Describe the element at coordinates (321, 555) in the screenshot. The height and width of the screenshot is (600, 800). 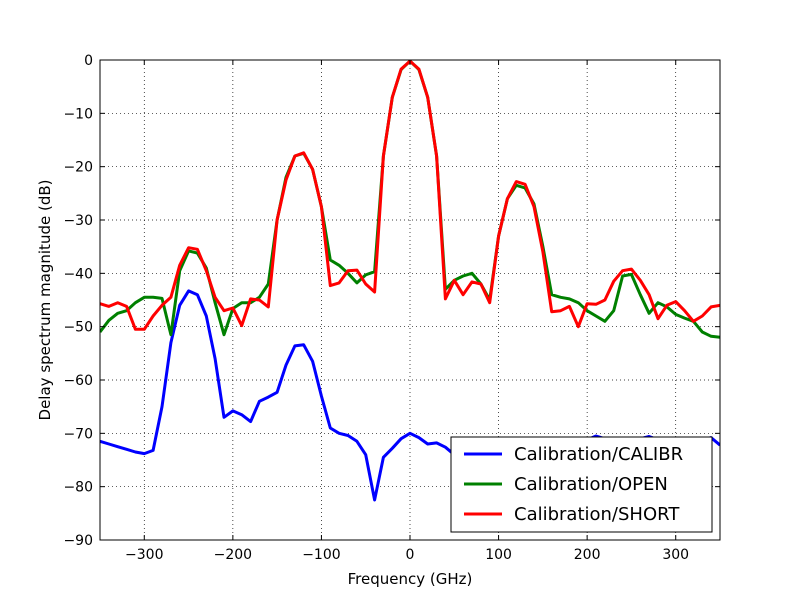
I see `x-tick-label: −100` at that location.